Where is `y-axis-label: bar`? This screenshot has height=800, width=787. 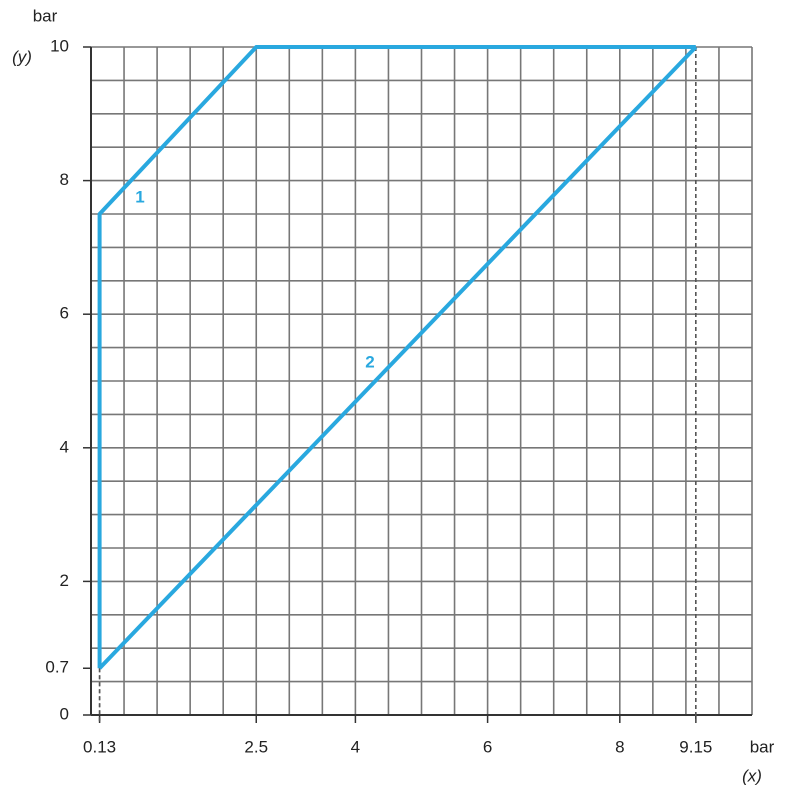 y-axis-label: bar is located at coordinates (45, 15).